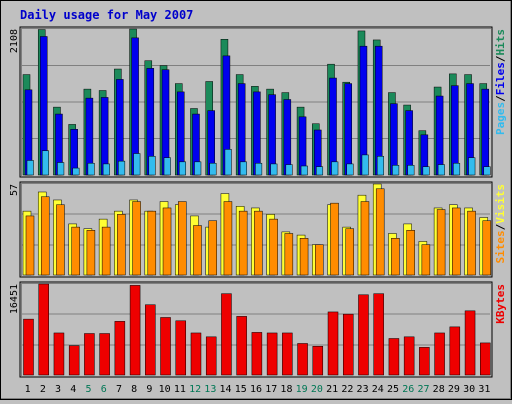  Describe the element at coordinates (14, 41) in the screenshot. I see `ymax-tick-label: 2108` at that location.